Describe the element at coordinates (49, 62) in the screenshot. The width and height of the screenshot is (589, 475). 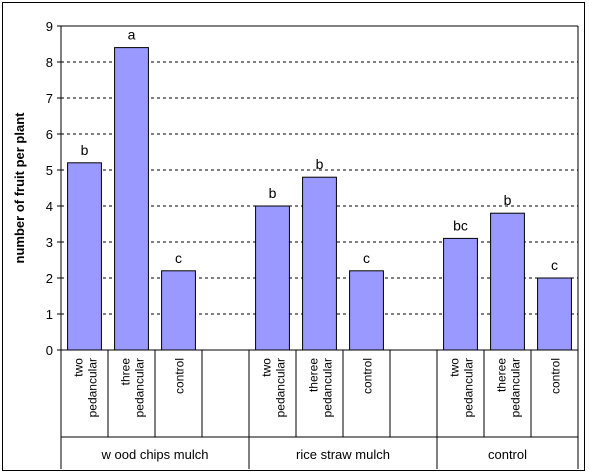
I see `y-tick-label: 8` at that location.